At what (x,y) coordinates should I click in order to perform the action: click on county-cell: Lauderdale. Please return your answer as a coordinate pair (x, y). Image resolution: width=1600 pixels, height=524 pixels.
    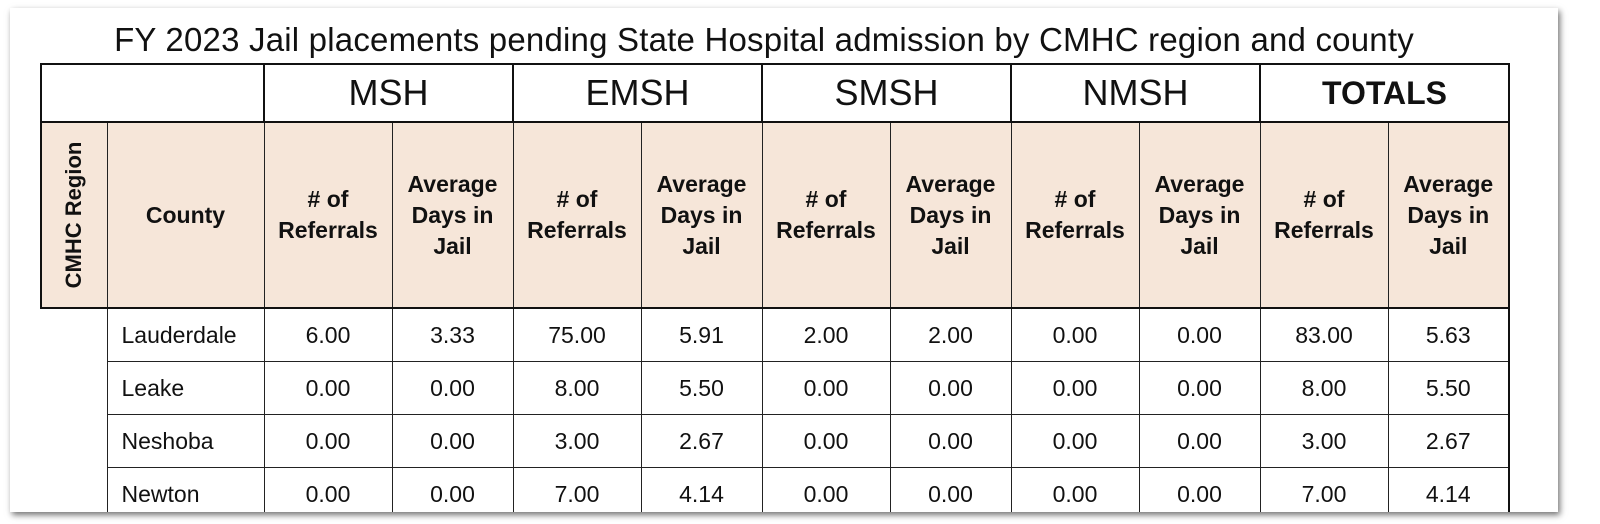
    Looking at the image, I should click on (185, 335).